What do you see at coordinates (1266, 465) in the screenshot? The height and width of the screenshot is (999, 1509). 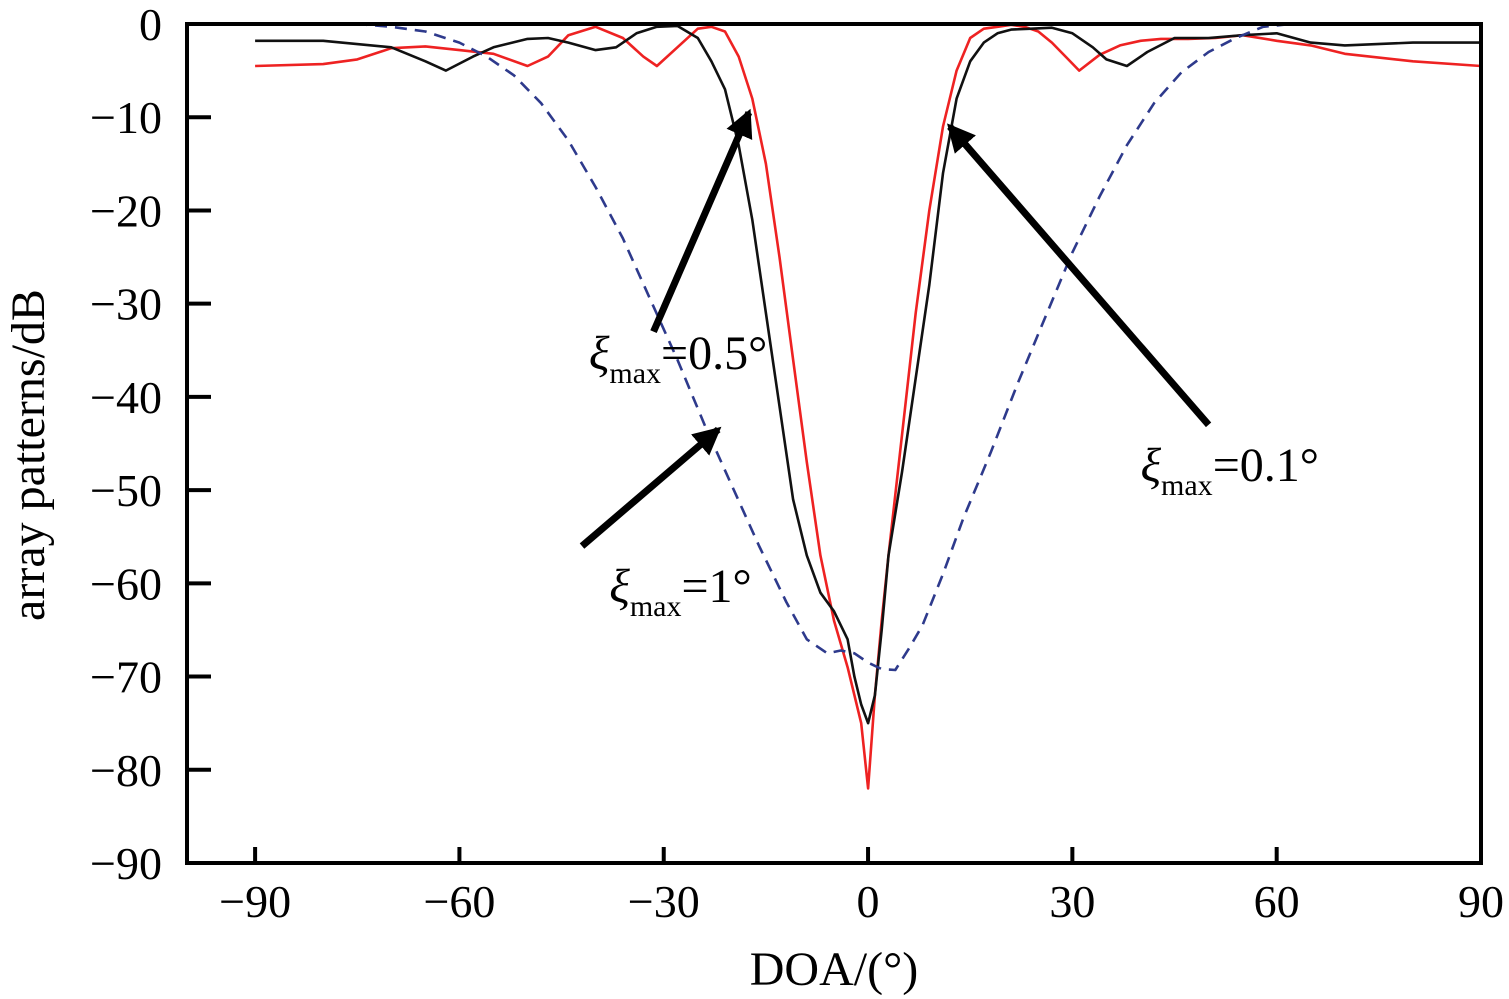 I see `annotation-value: =0.1°` at bounding box center [1266, 465].